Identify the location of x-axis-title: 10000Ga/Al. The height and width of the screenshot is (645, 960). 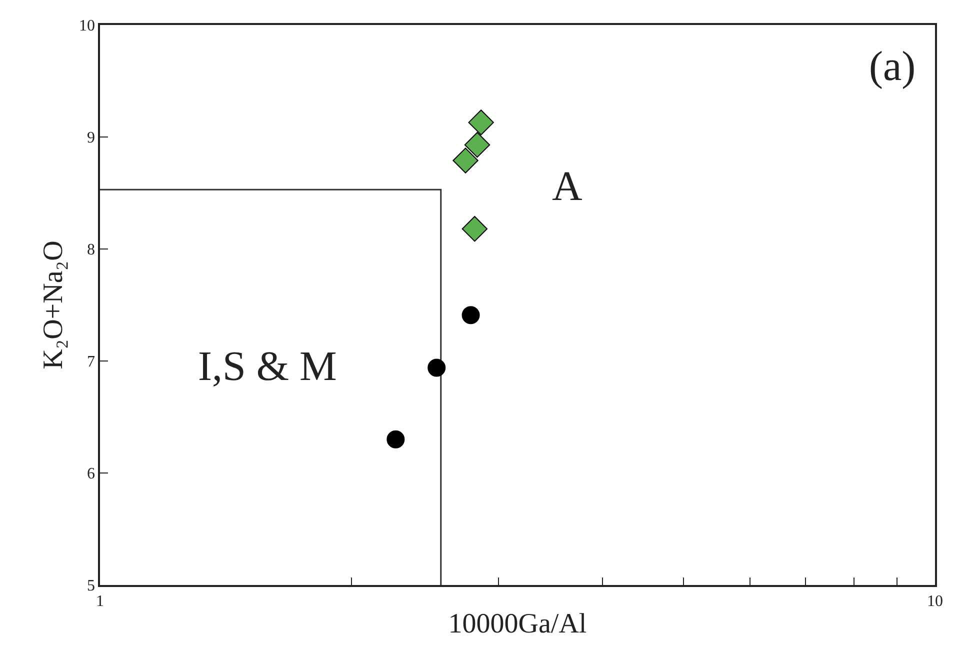
(517, 624).